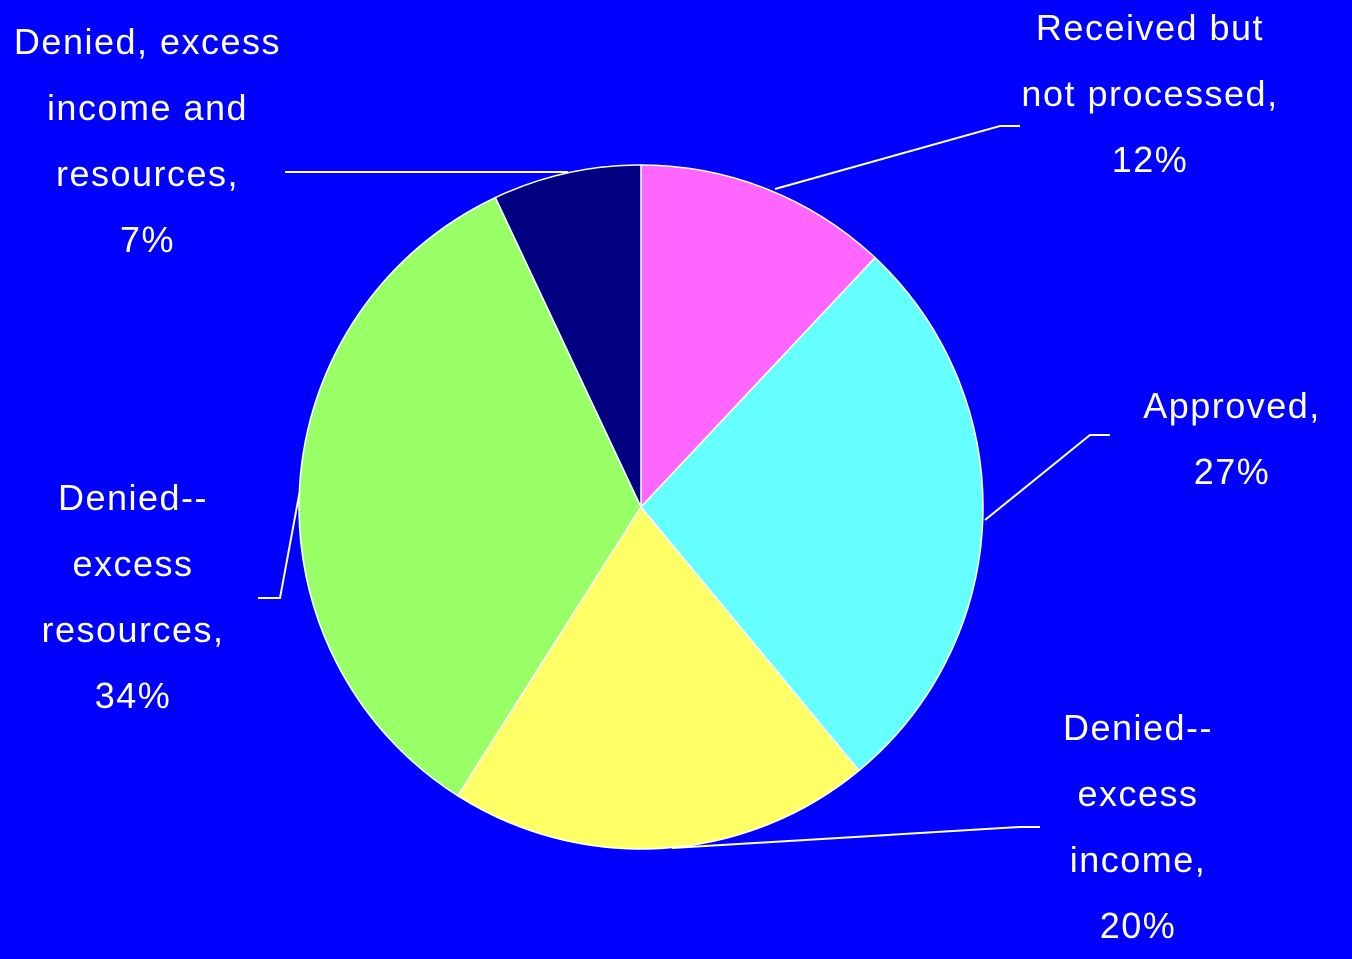 The width and height of the screenshot is (1352, 959). Describe the element at coordinates (1232, 439) in the screenshot. I see `slice-label: Approved, 27%` at that location.